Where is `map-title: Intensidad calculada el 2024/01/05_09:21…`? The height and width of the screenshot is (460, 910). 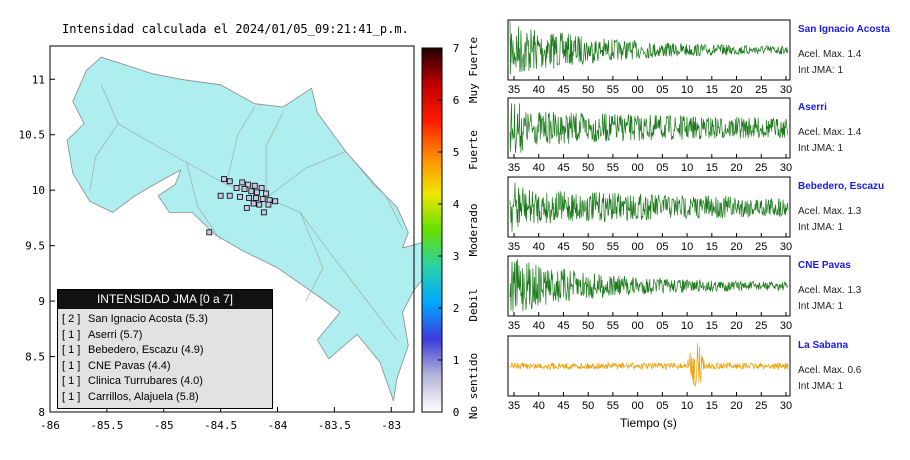
map-title: Intensidad calculada el 2024/01/05_09:21… is located at coordinates (235, 29).